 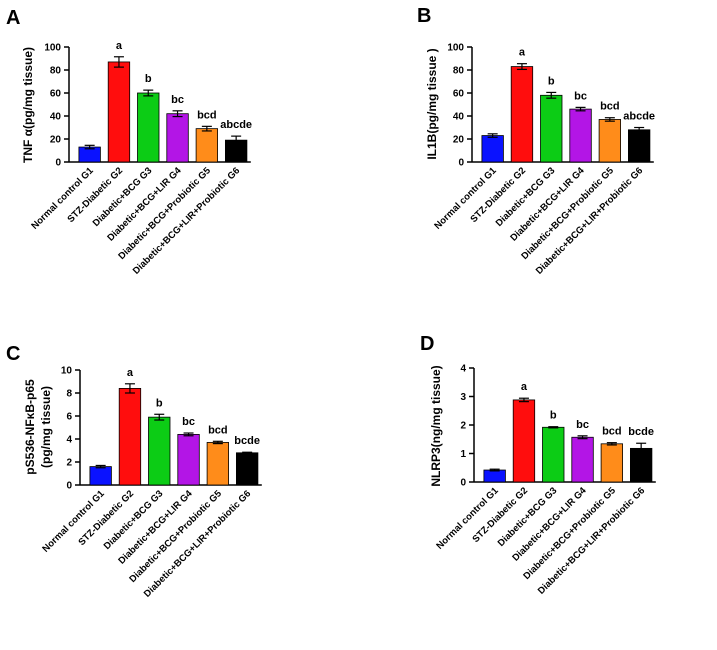 I want to click on y-axis-label: IL1B(pg/mg tissue ), so click(x=432, y=103).